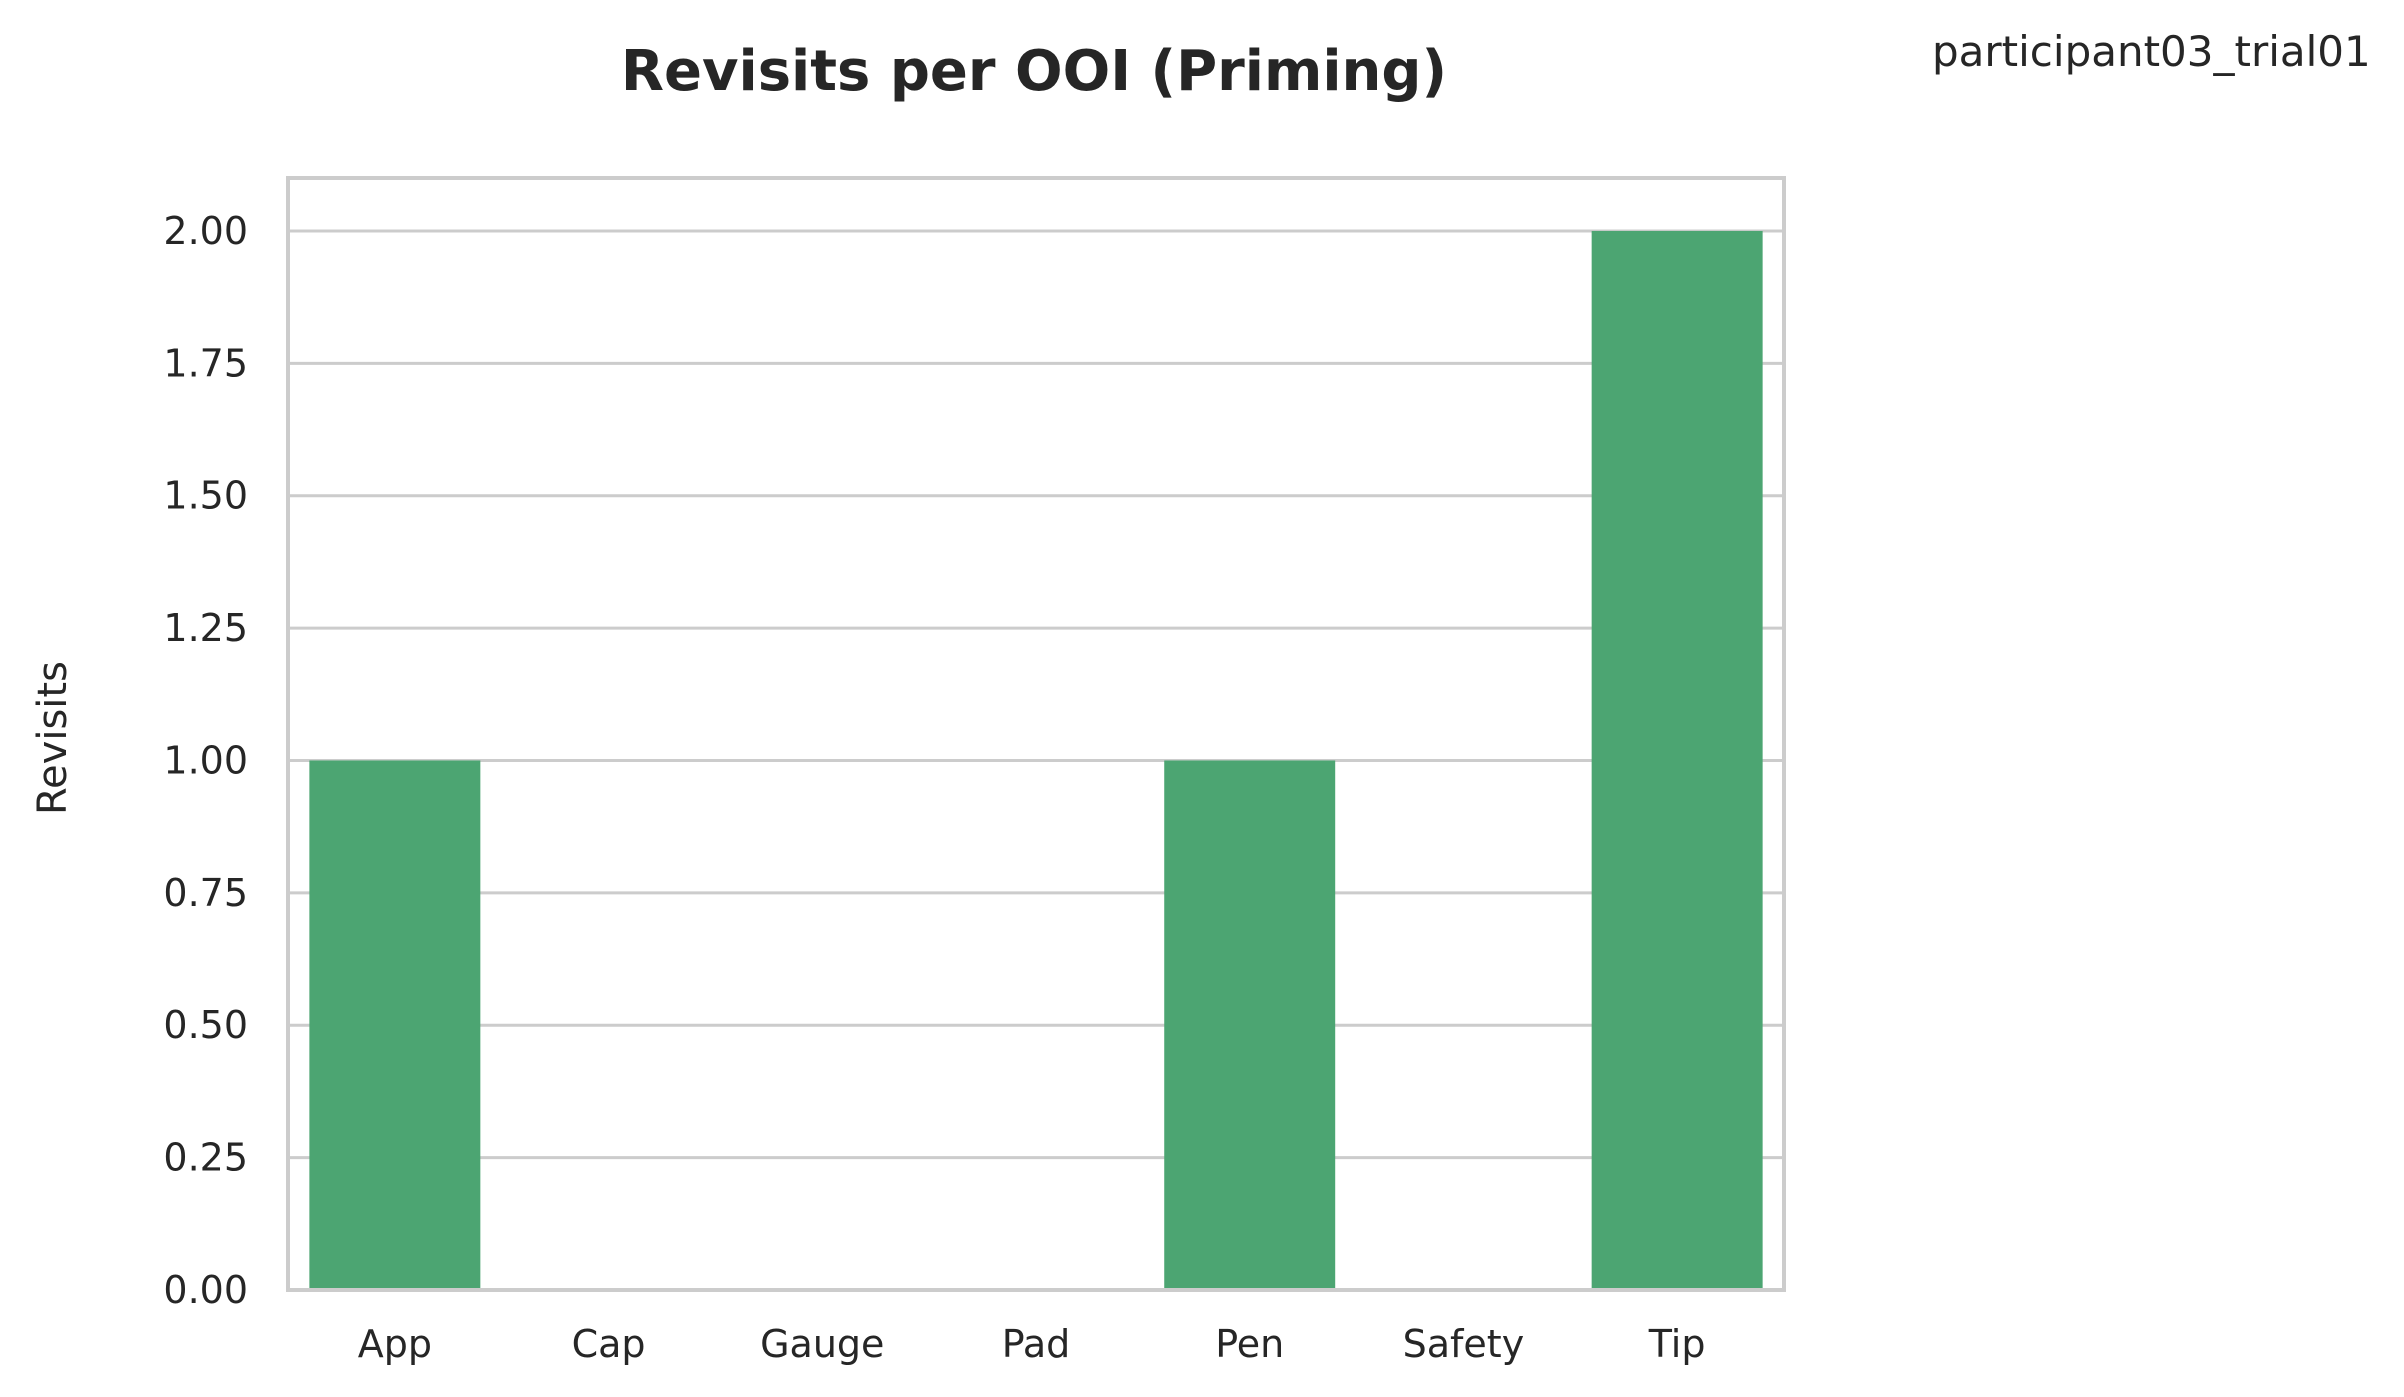  What do you see at coordinates (1677, 760) in the screenshot?
I see `bar-tip` at bounding box center [1677, 760].